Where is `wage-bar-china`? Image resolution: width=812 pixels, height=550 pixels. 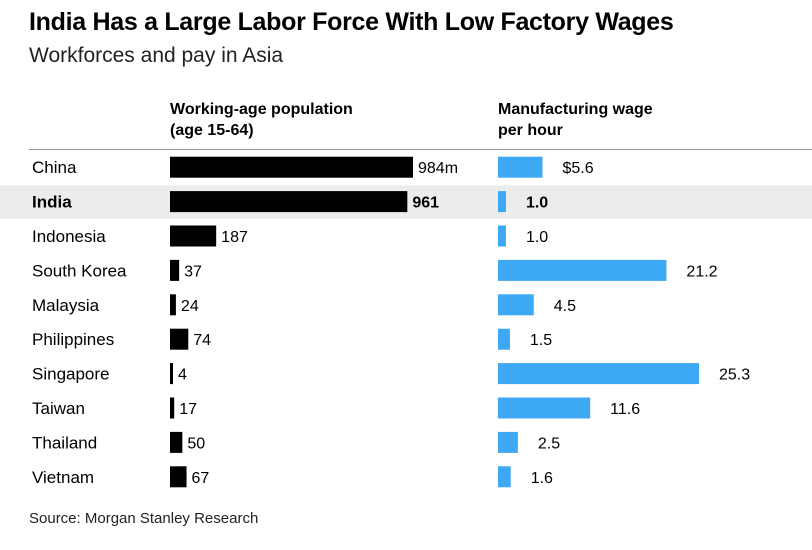
wage-bar-china is located at coordinates (520, 167).